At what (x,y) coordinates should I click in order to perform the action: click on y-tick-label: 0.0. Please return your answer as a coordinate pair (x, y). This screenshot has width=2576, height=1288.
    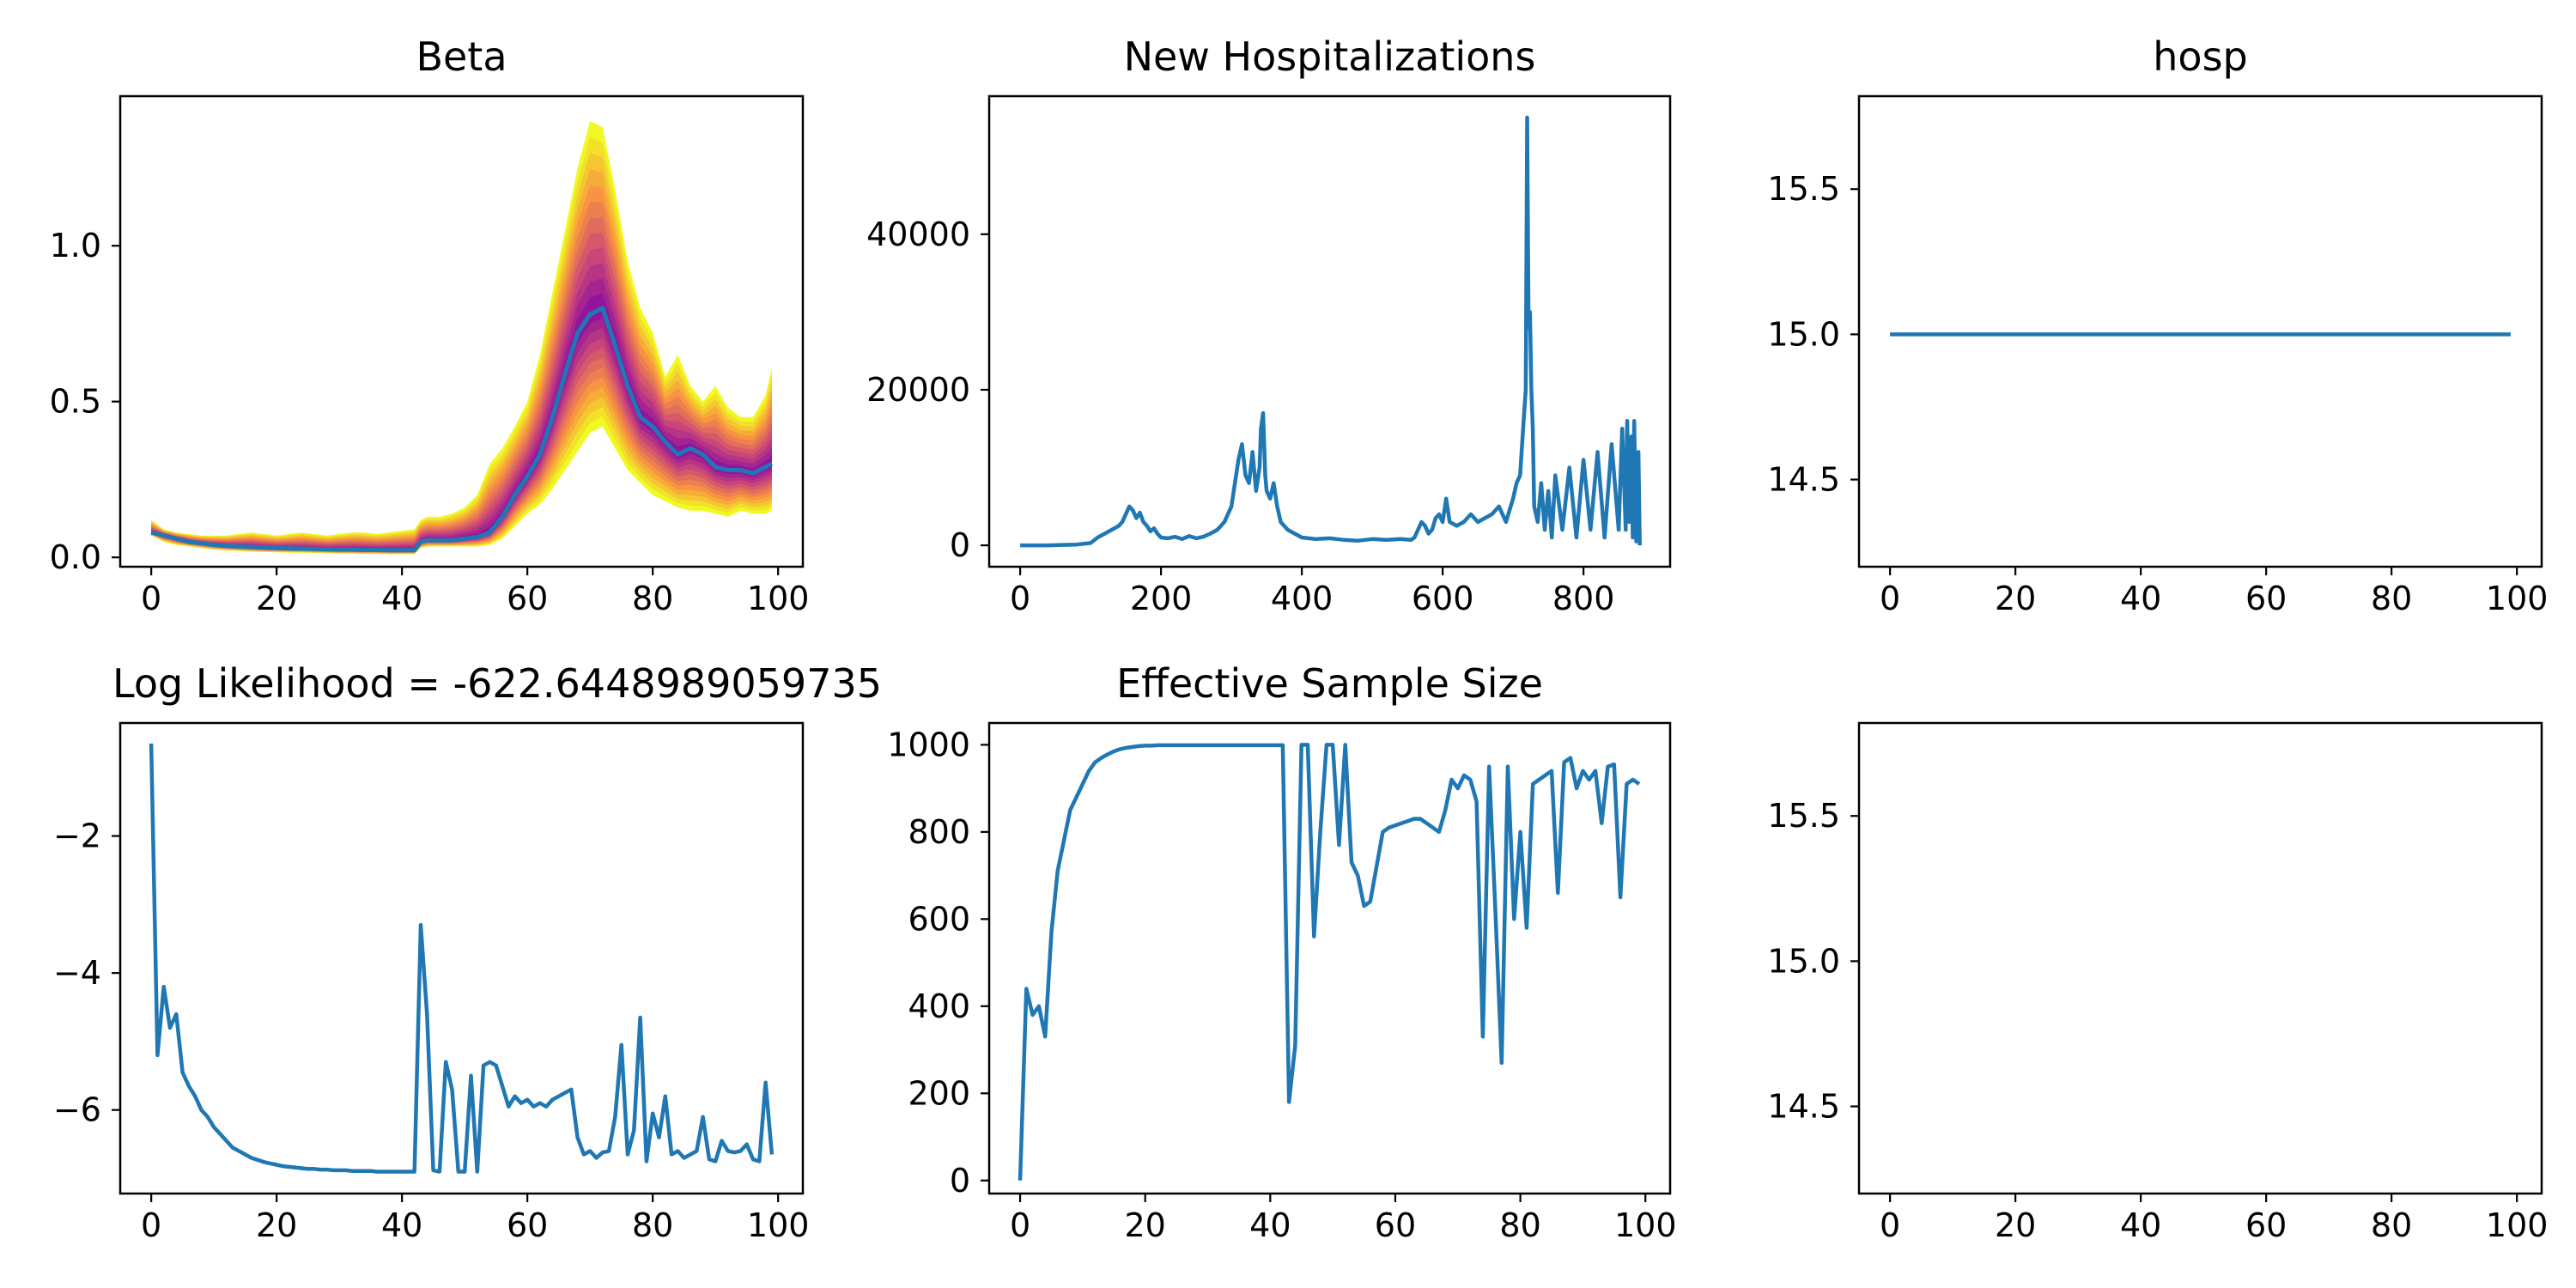
    Looking at the image, I should click on (75, 557).